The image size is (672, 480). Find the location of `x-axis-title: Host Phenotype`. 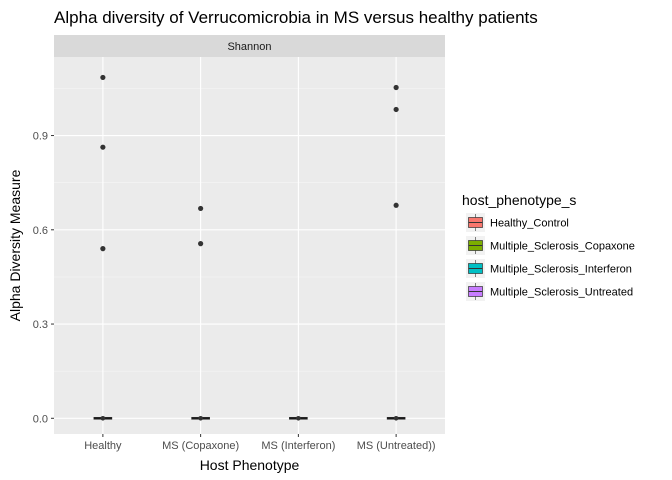

x-axis-title: Host Phenotype is located at coordinates (250, 465).